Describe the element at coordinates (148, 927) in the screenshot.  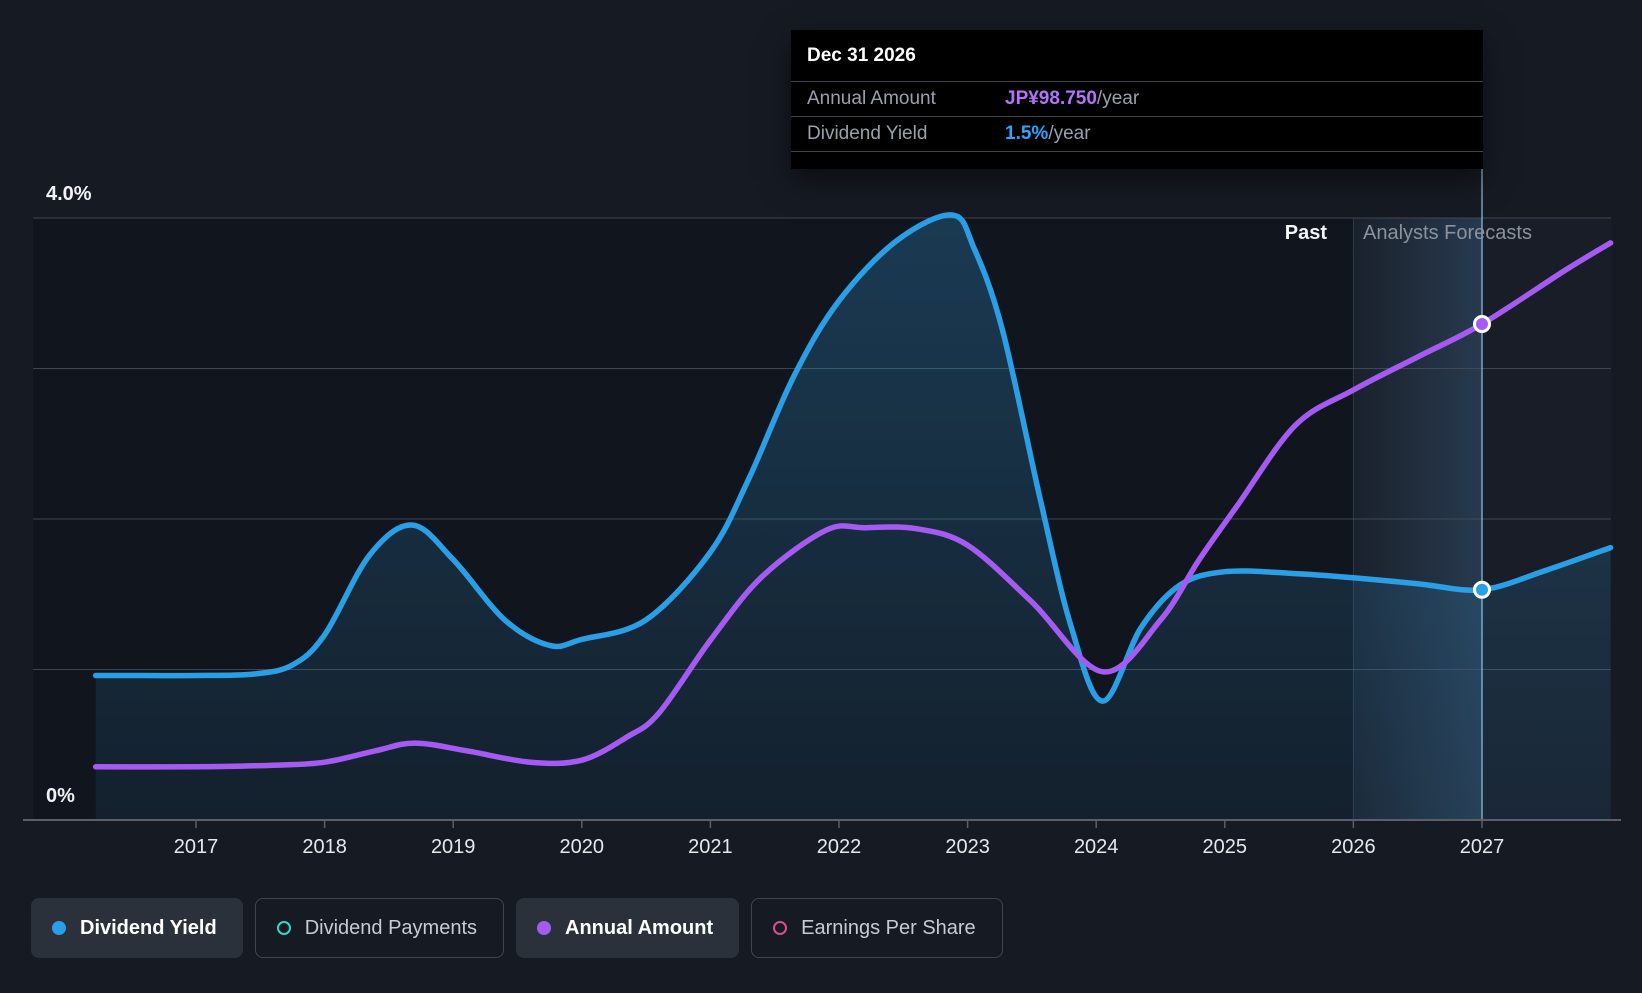
I see `legend-item-label: Dividend Yield` at that location.